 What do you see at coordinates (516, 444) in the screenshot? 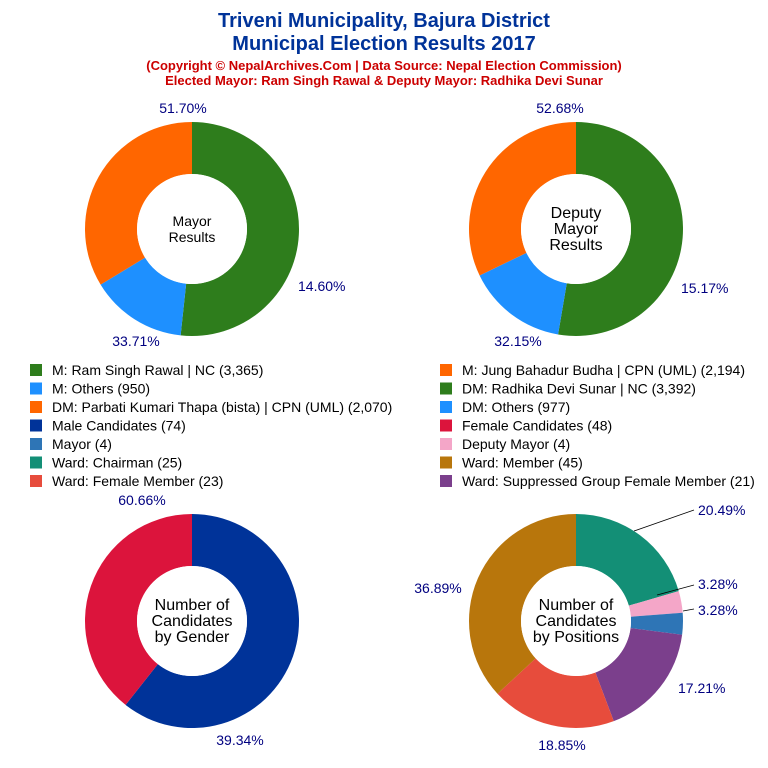
I see `legend-label: Deputy Mayor (4)` at bounding box center [516, 444].